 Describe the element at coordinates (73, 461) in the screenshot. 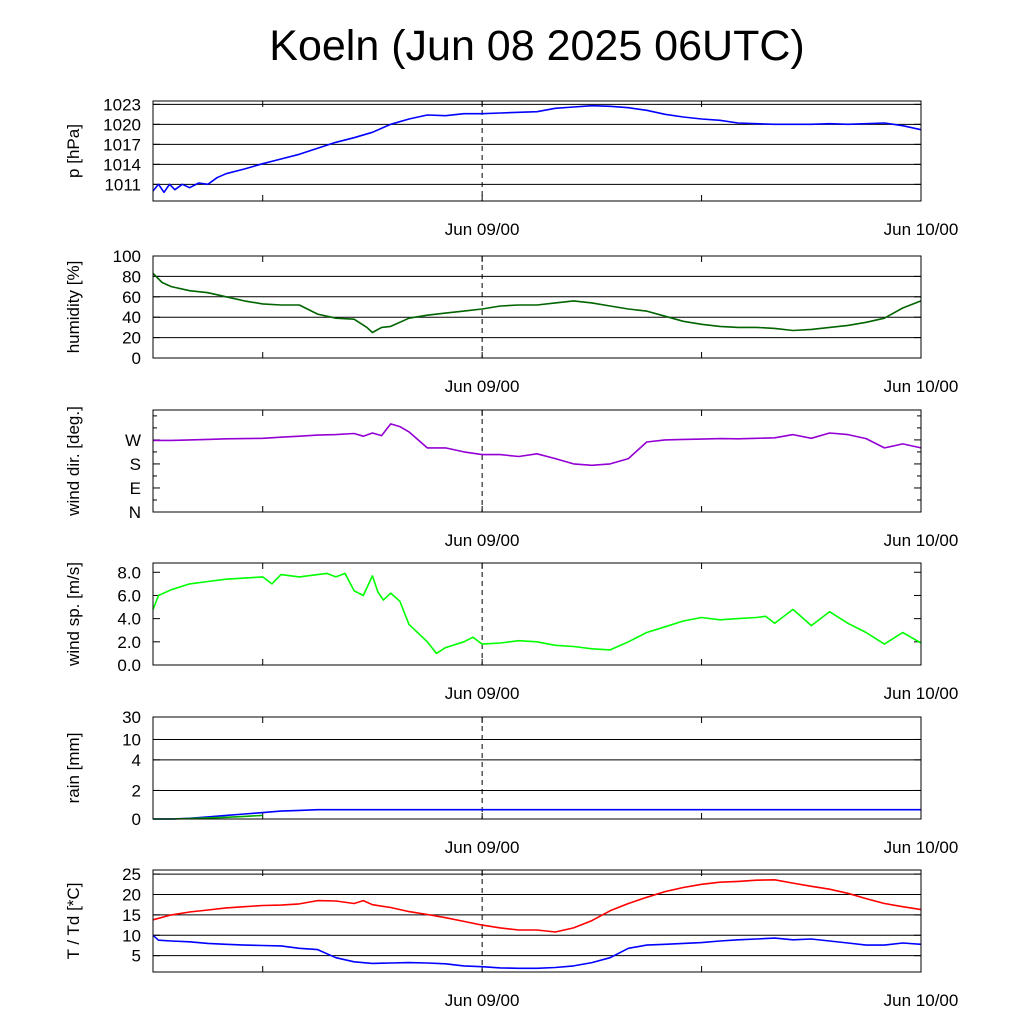

I see `y-axis-title: wind dir. [deg.]` at that location.